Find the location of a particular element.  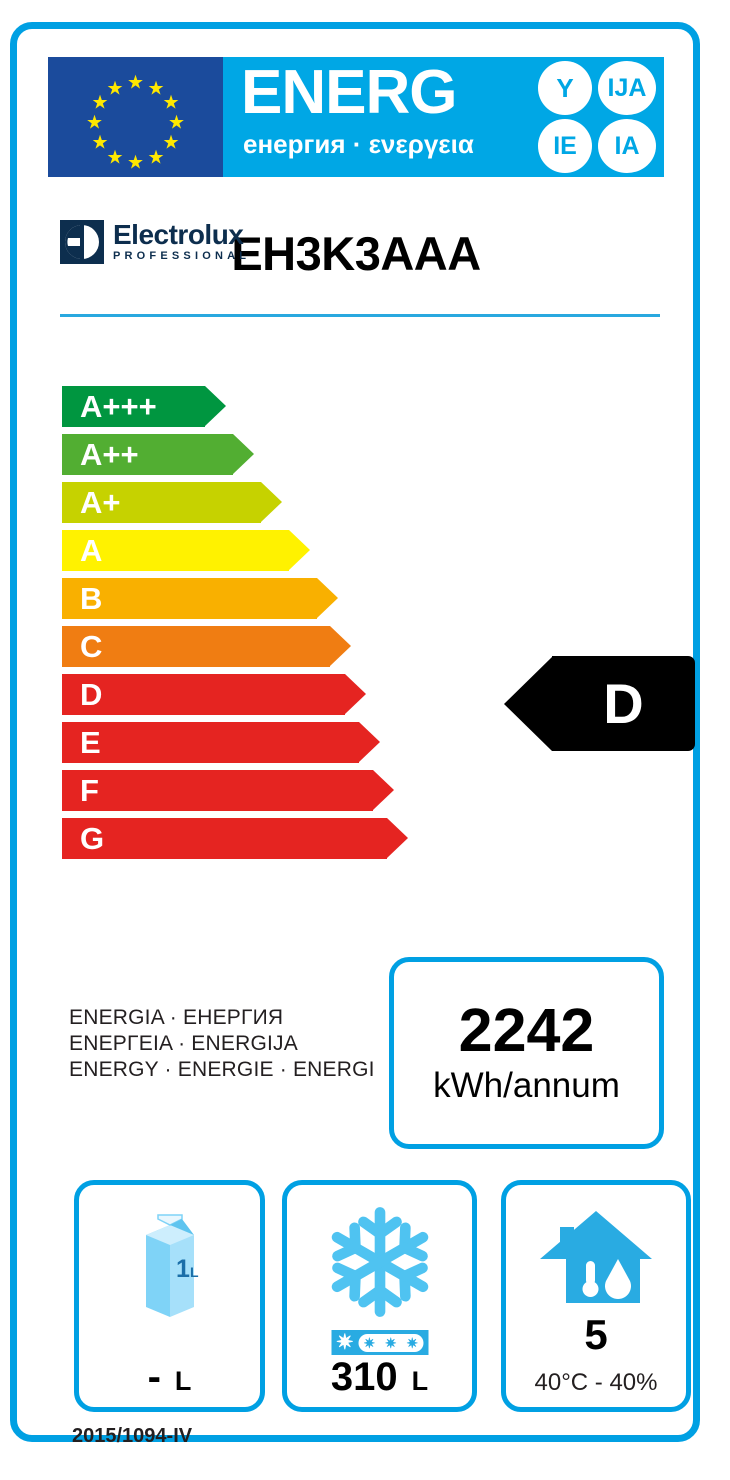

class-arrow-label: D is located at coordinates (91, 694).